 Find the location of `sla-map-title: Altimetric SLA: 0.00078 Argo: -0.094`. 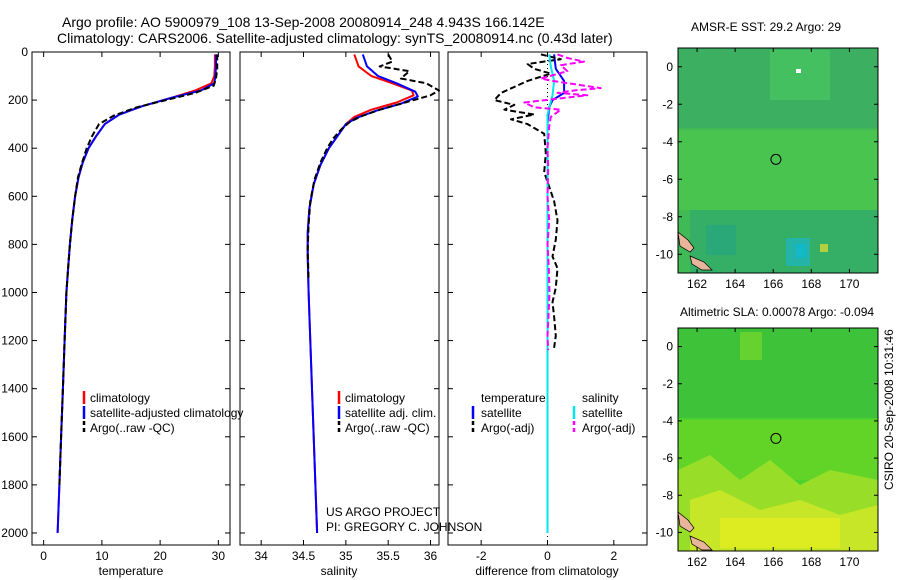

sla-map-title: Altimetric SLA: 0.00078 Argo: -0.094 is located at coordinates (777, 312).